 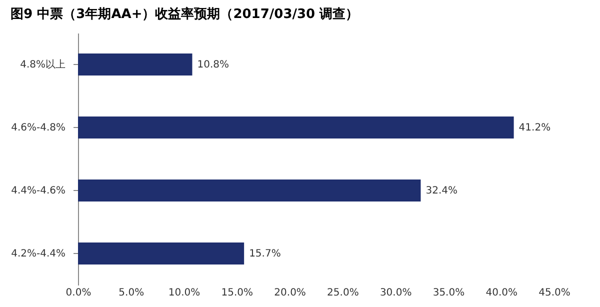 I want to click on x-tick-label: 30.0%, so click(x=396, y=293).